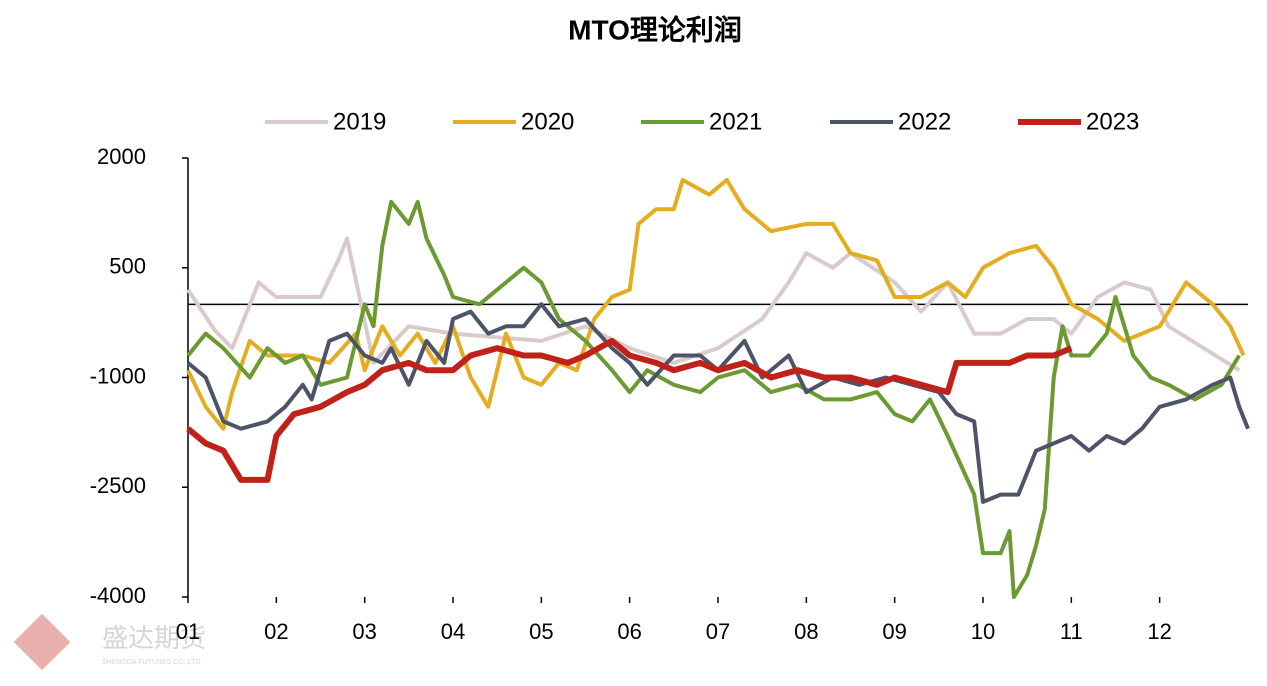 This screenshot has height=686, width=1267. Describe the element at coordinates (121, 156) in the screenshot. I see `y-tick-label: 2000` at that location.